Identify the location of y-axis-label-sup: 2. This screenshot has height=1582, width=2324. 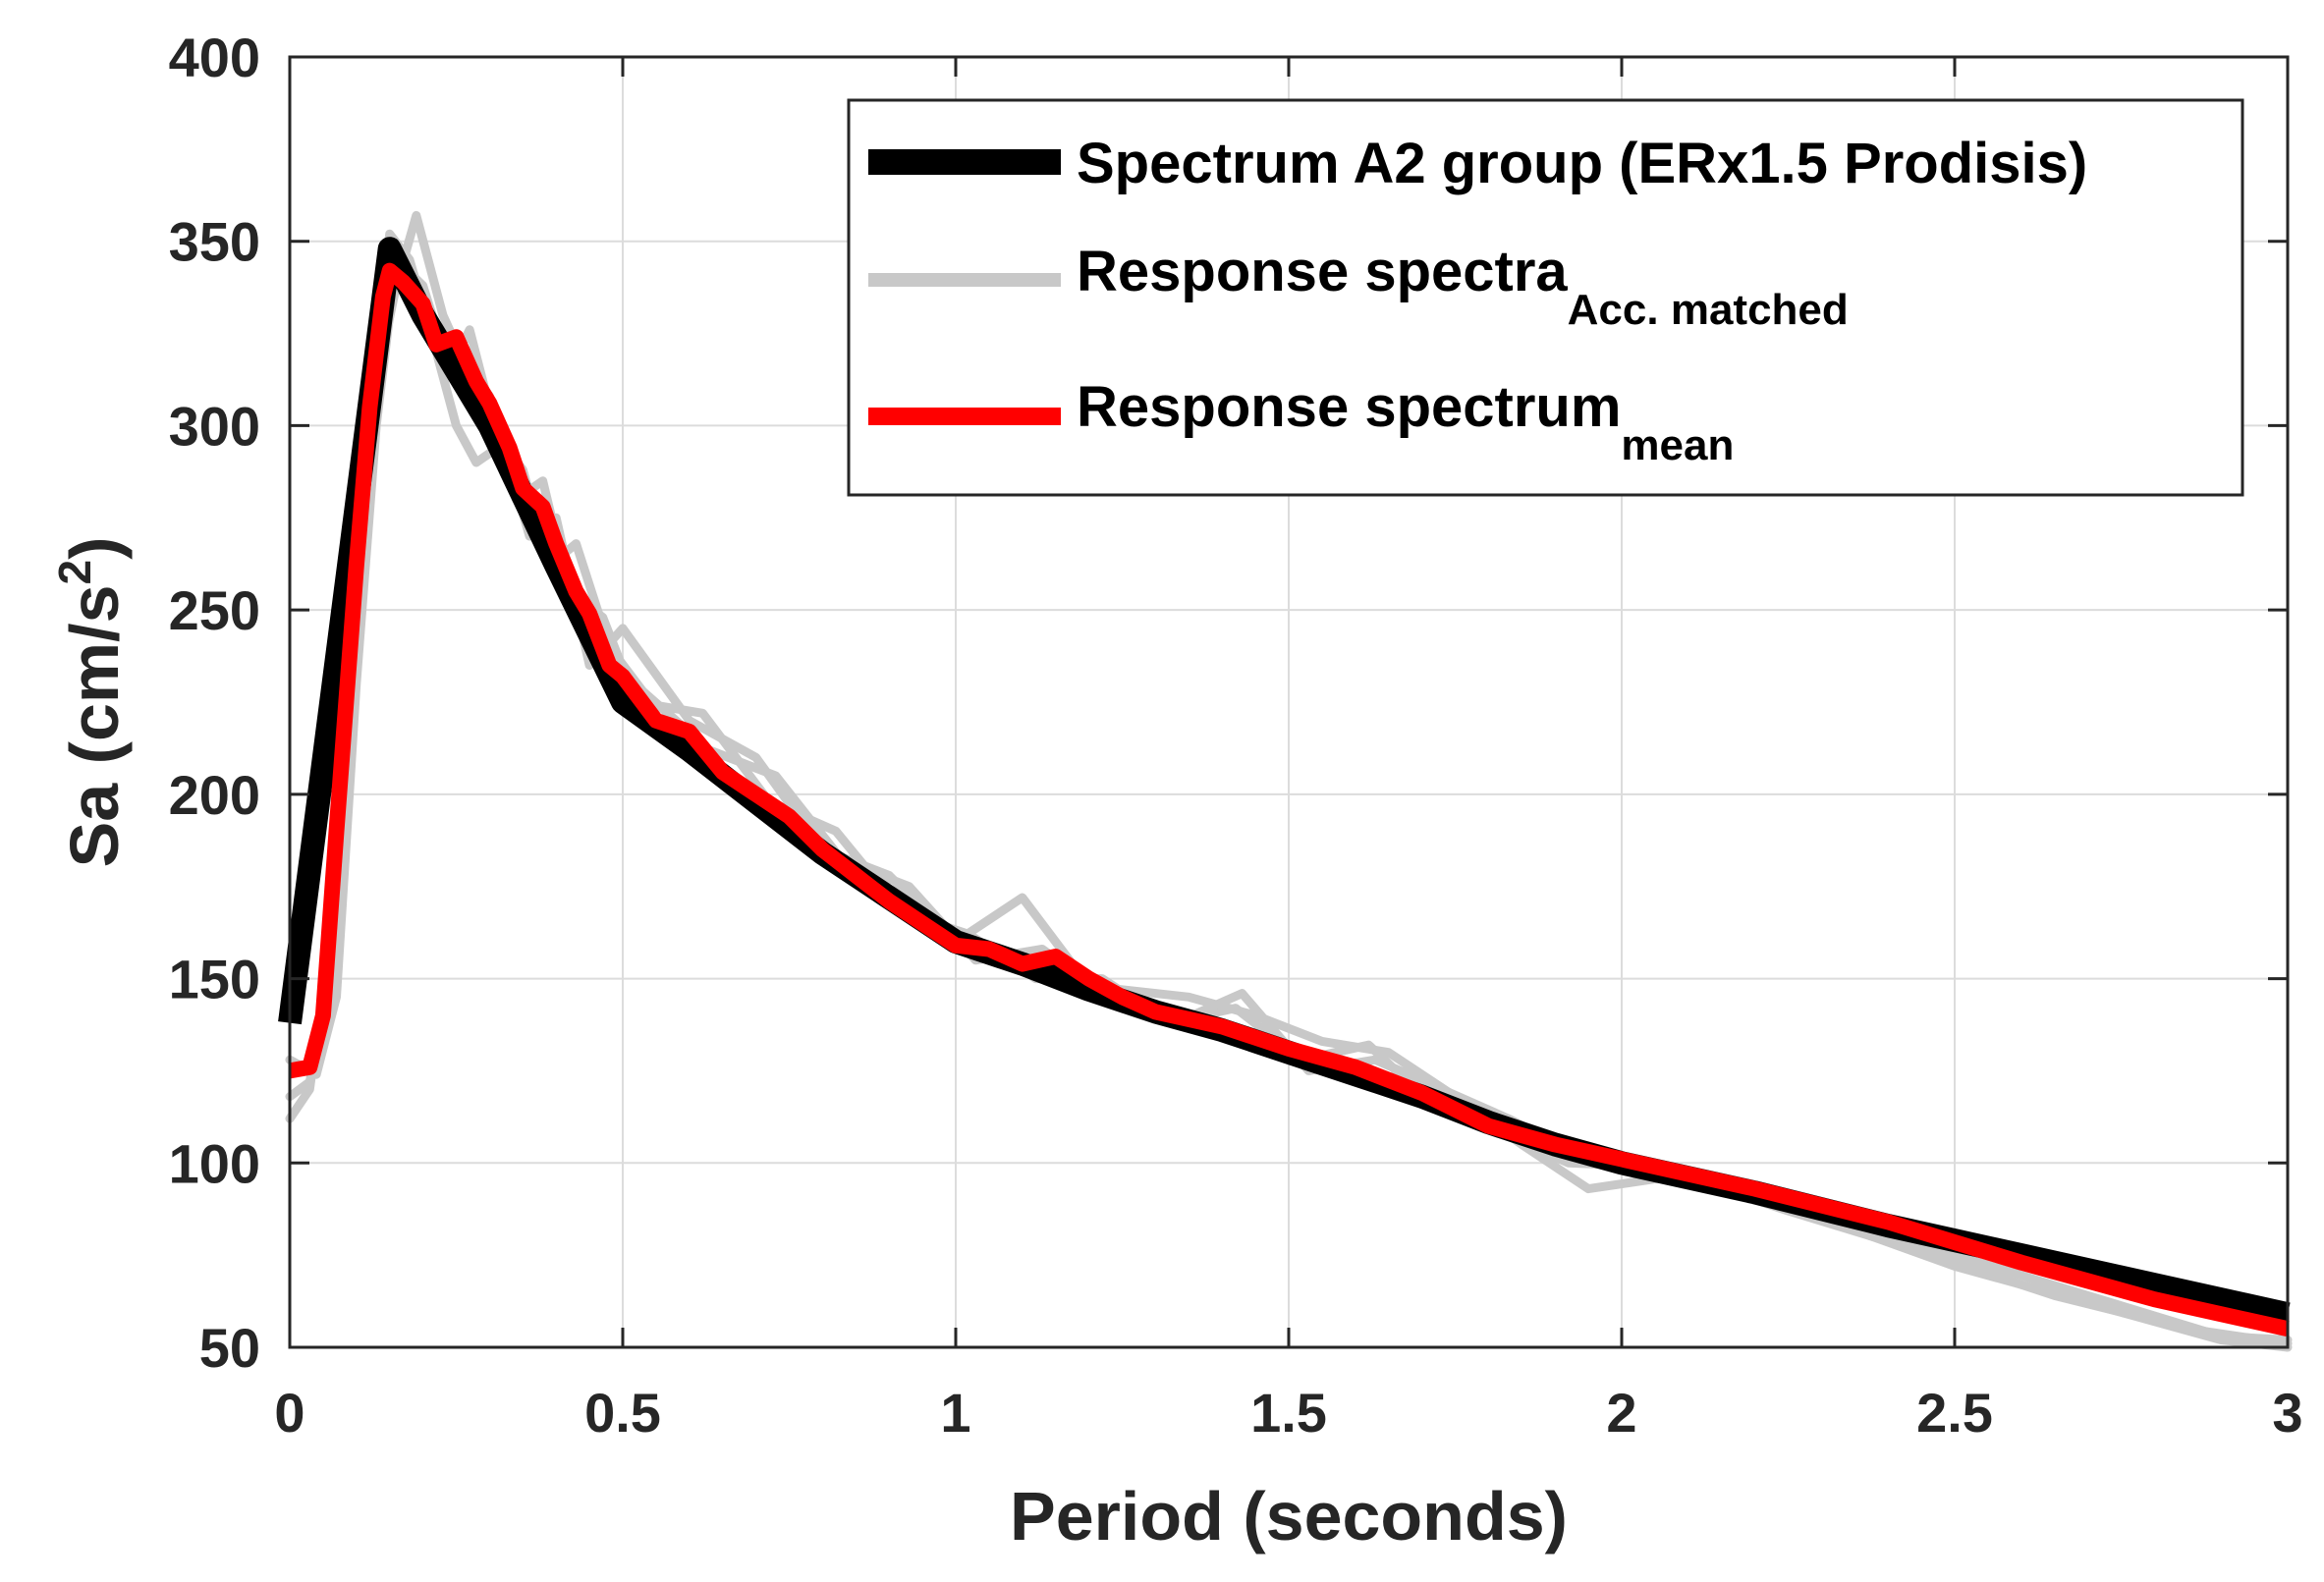
(74, 573).